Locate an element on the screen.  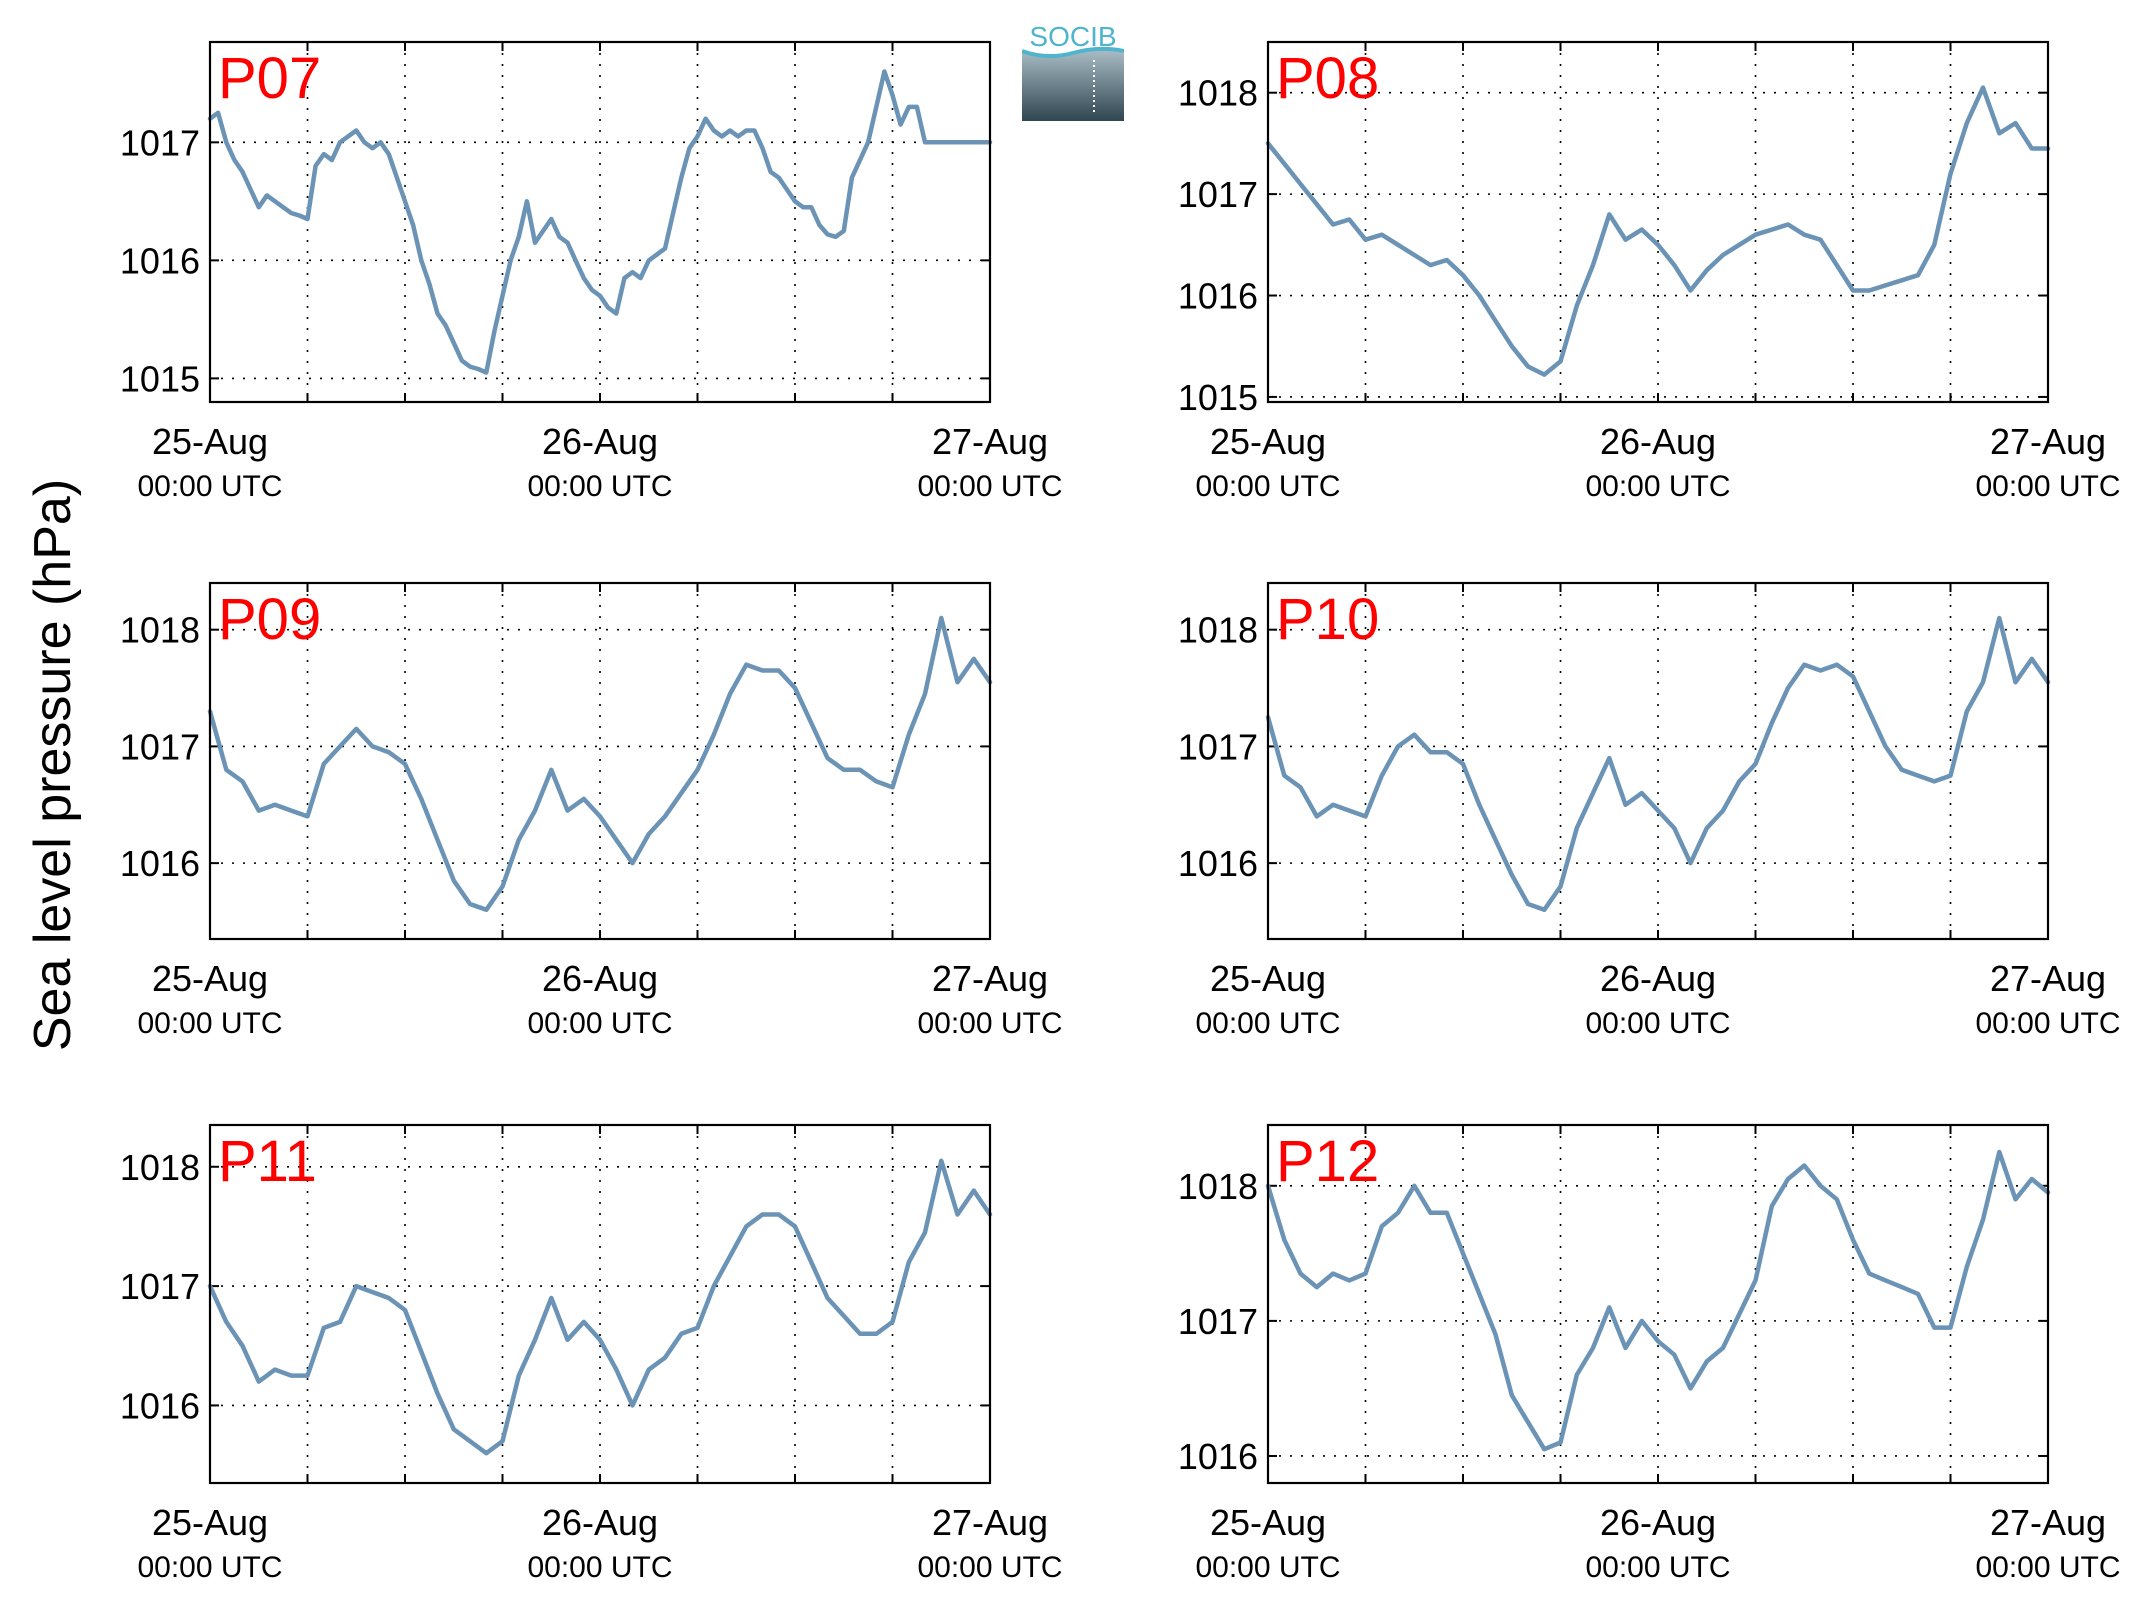
pressure-line-p07 is located at coordinates (600, 222).